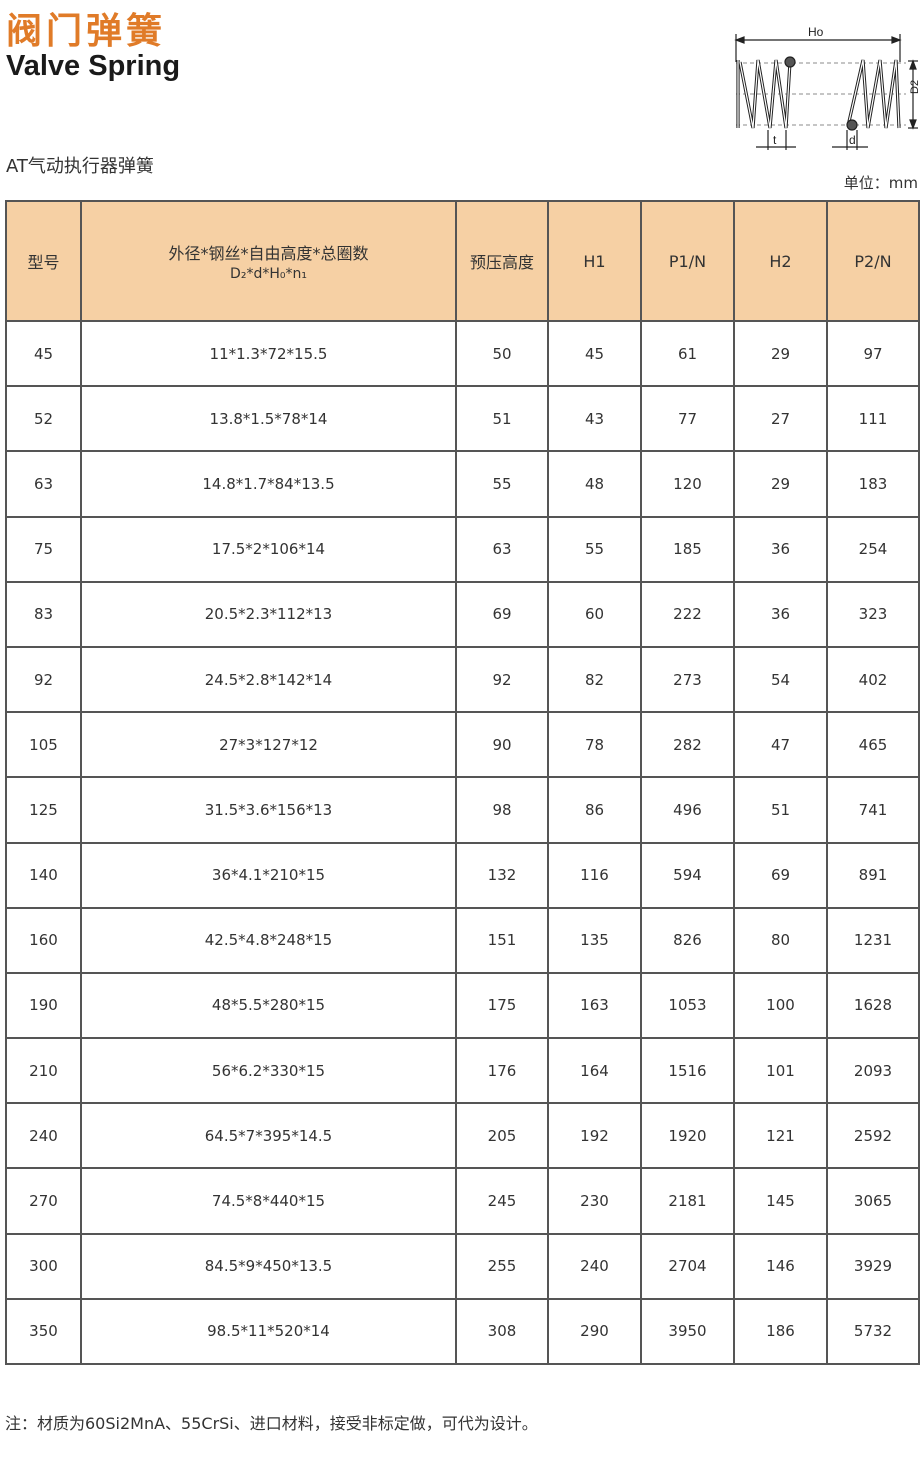 The height and width of the screenshot is (1468, 922). I want to click on col-header-model: 型号, so click(43, 261).